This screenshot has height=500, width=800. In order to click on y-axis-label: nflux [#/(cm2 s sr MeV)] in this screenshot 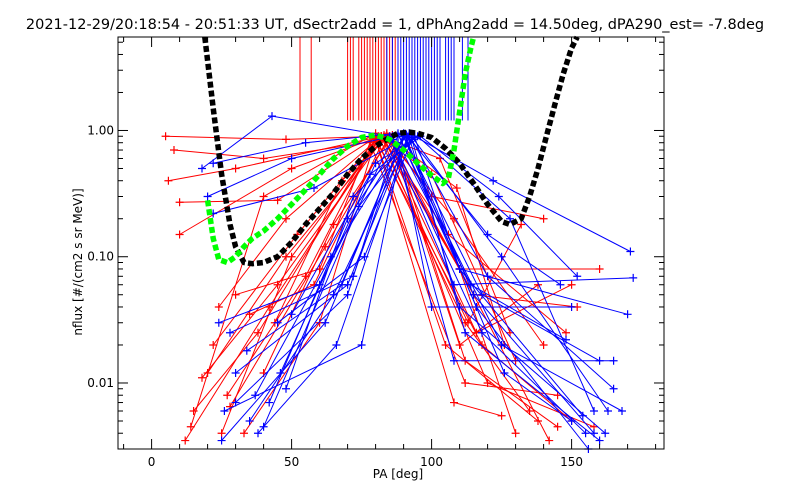, I will do `click(78, 261)`.